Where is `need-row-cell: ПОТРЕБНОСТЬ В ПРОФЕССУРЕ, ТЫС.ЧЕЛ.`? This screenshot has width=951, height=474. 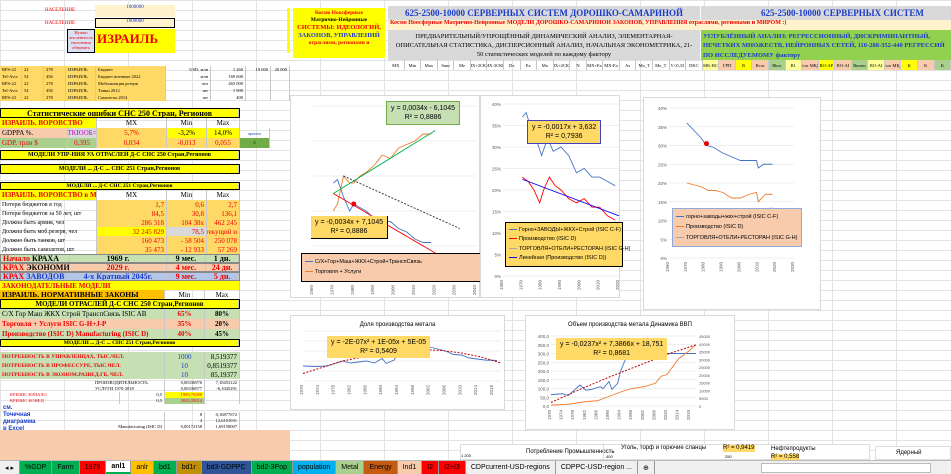 need-row-cell: ПОТРЕБНОСТЬ В ПРОФЕССУРЕ, ТЫС.ЧЕЛ. is located at coordinates (82, 365).